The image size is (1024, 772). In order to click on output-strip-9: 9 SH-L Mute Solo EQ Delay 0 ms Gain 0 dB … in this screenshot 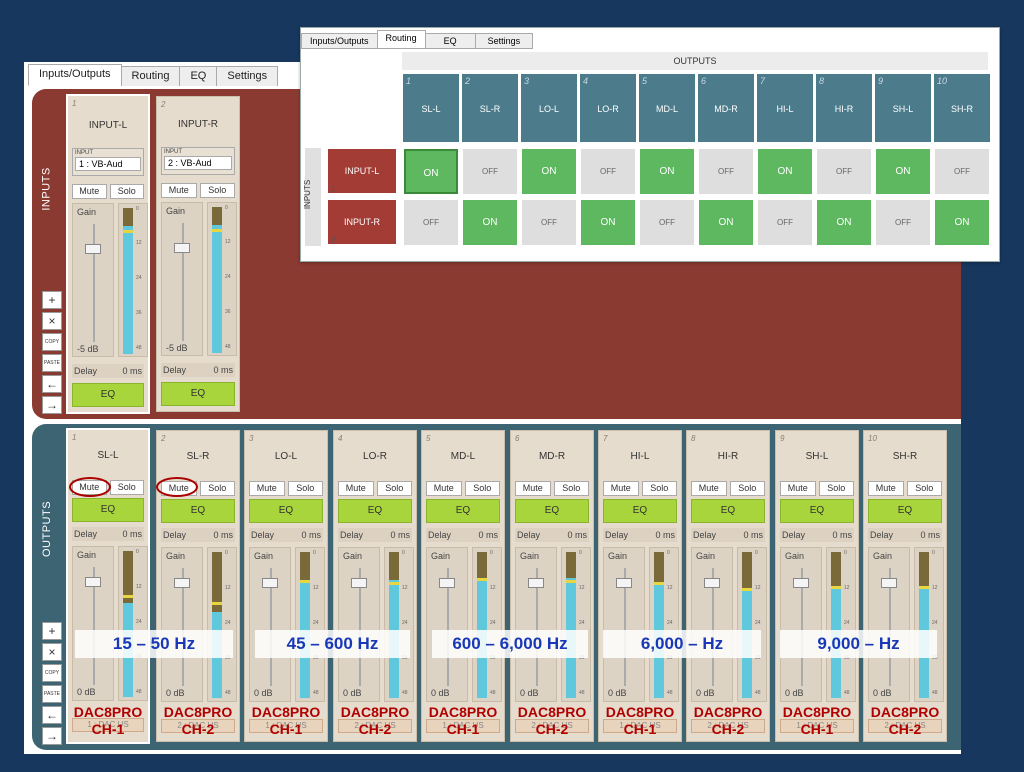, I will do `click(817, 586)`.